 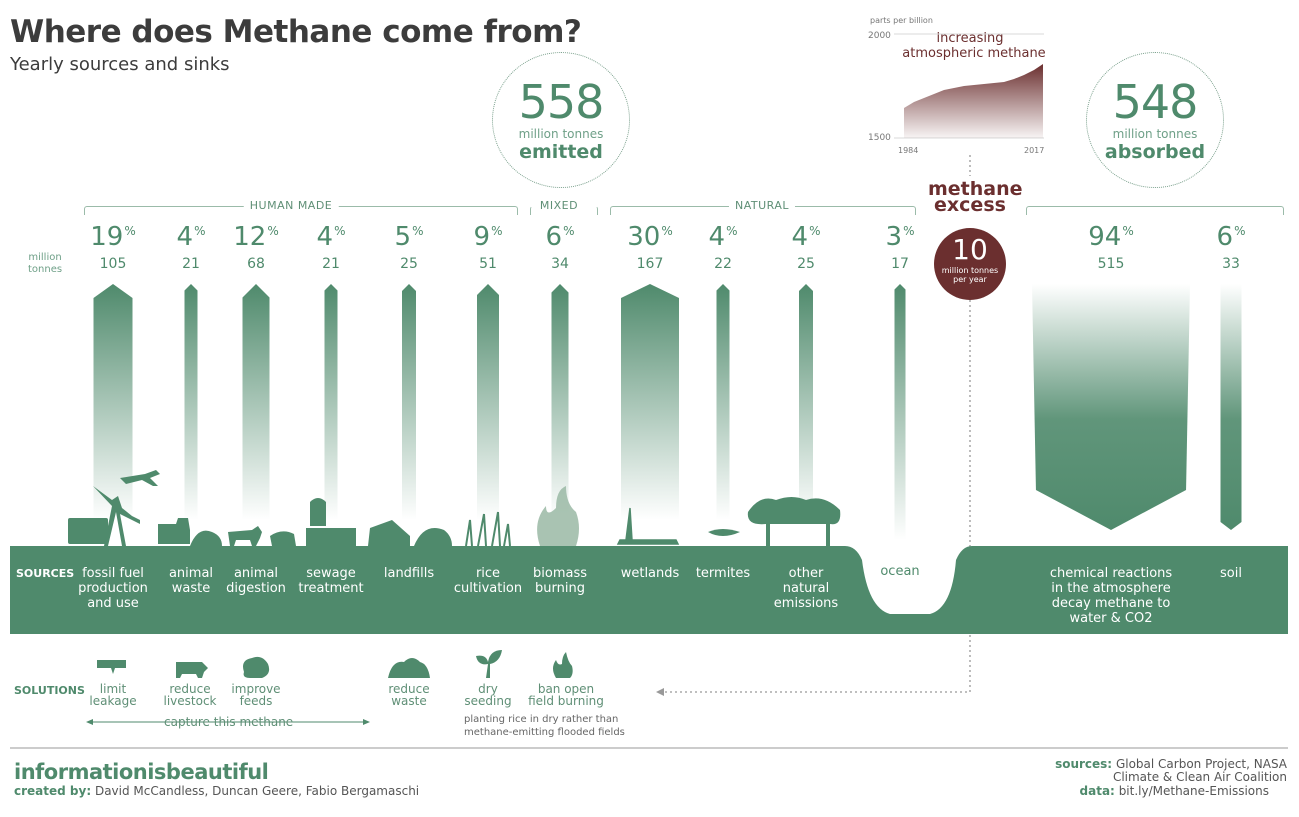 I want to click on source-pct-2-unit: %, so click(x=273, y=231).